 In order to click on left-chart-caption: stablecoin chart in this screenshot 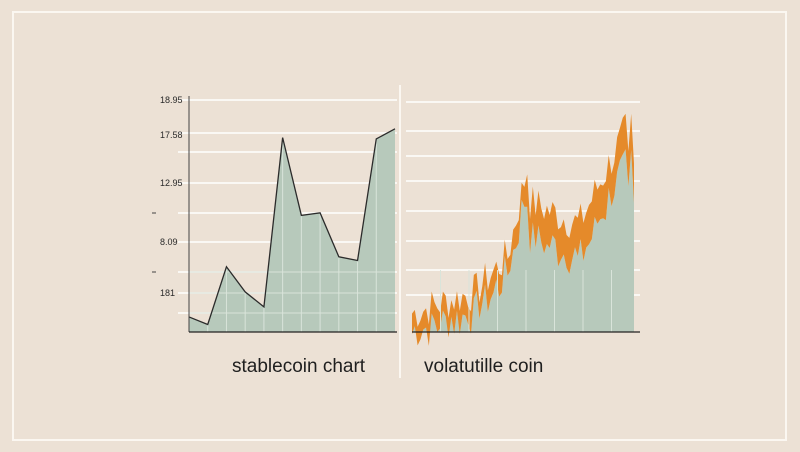, I will do `click(299, 366)`.